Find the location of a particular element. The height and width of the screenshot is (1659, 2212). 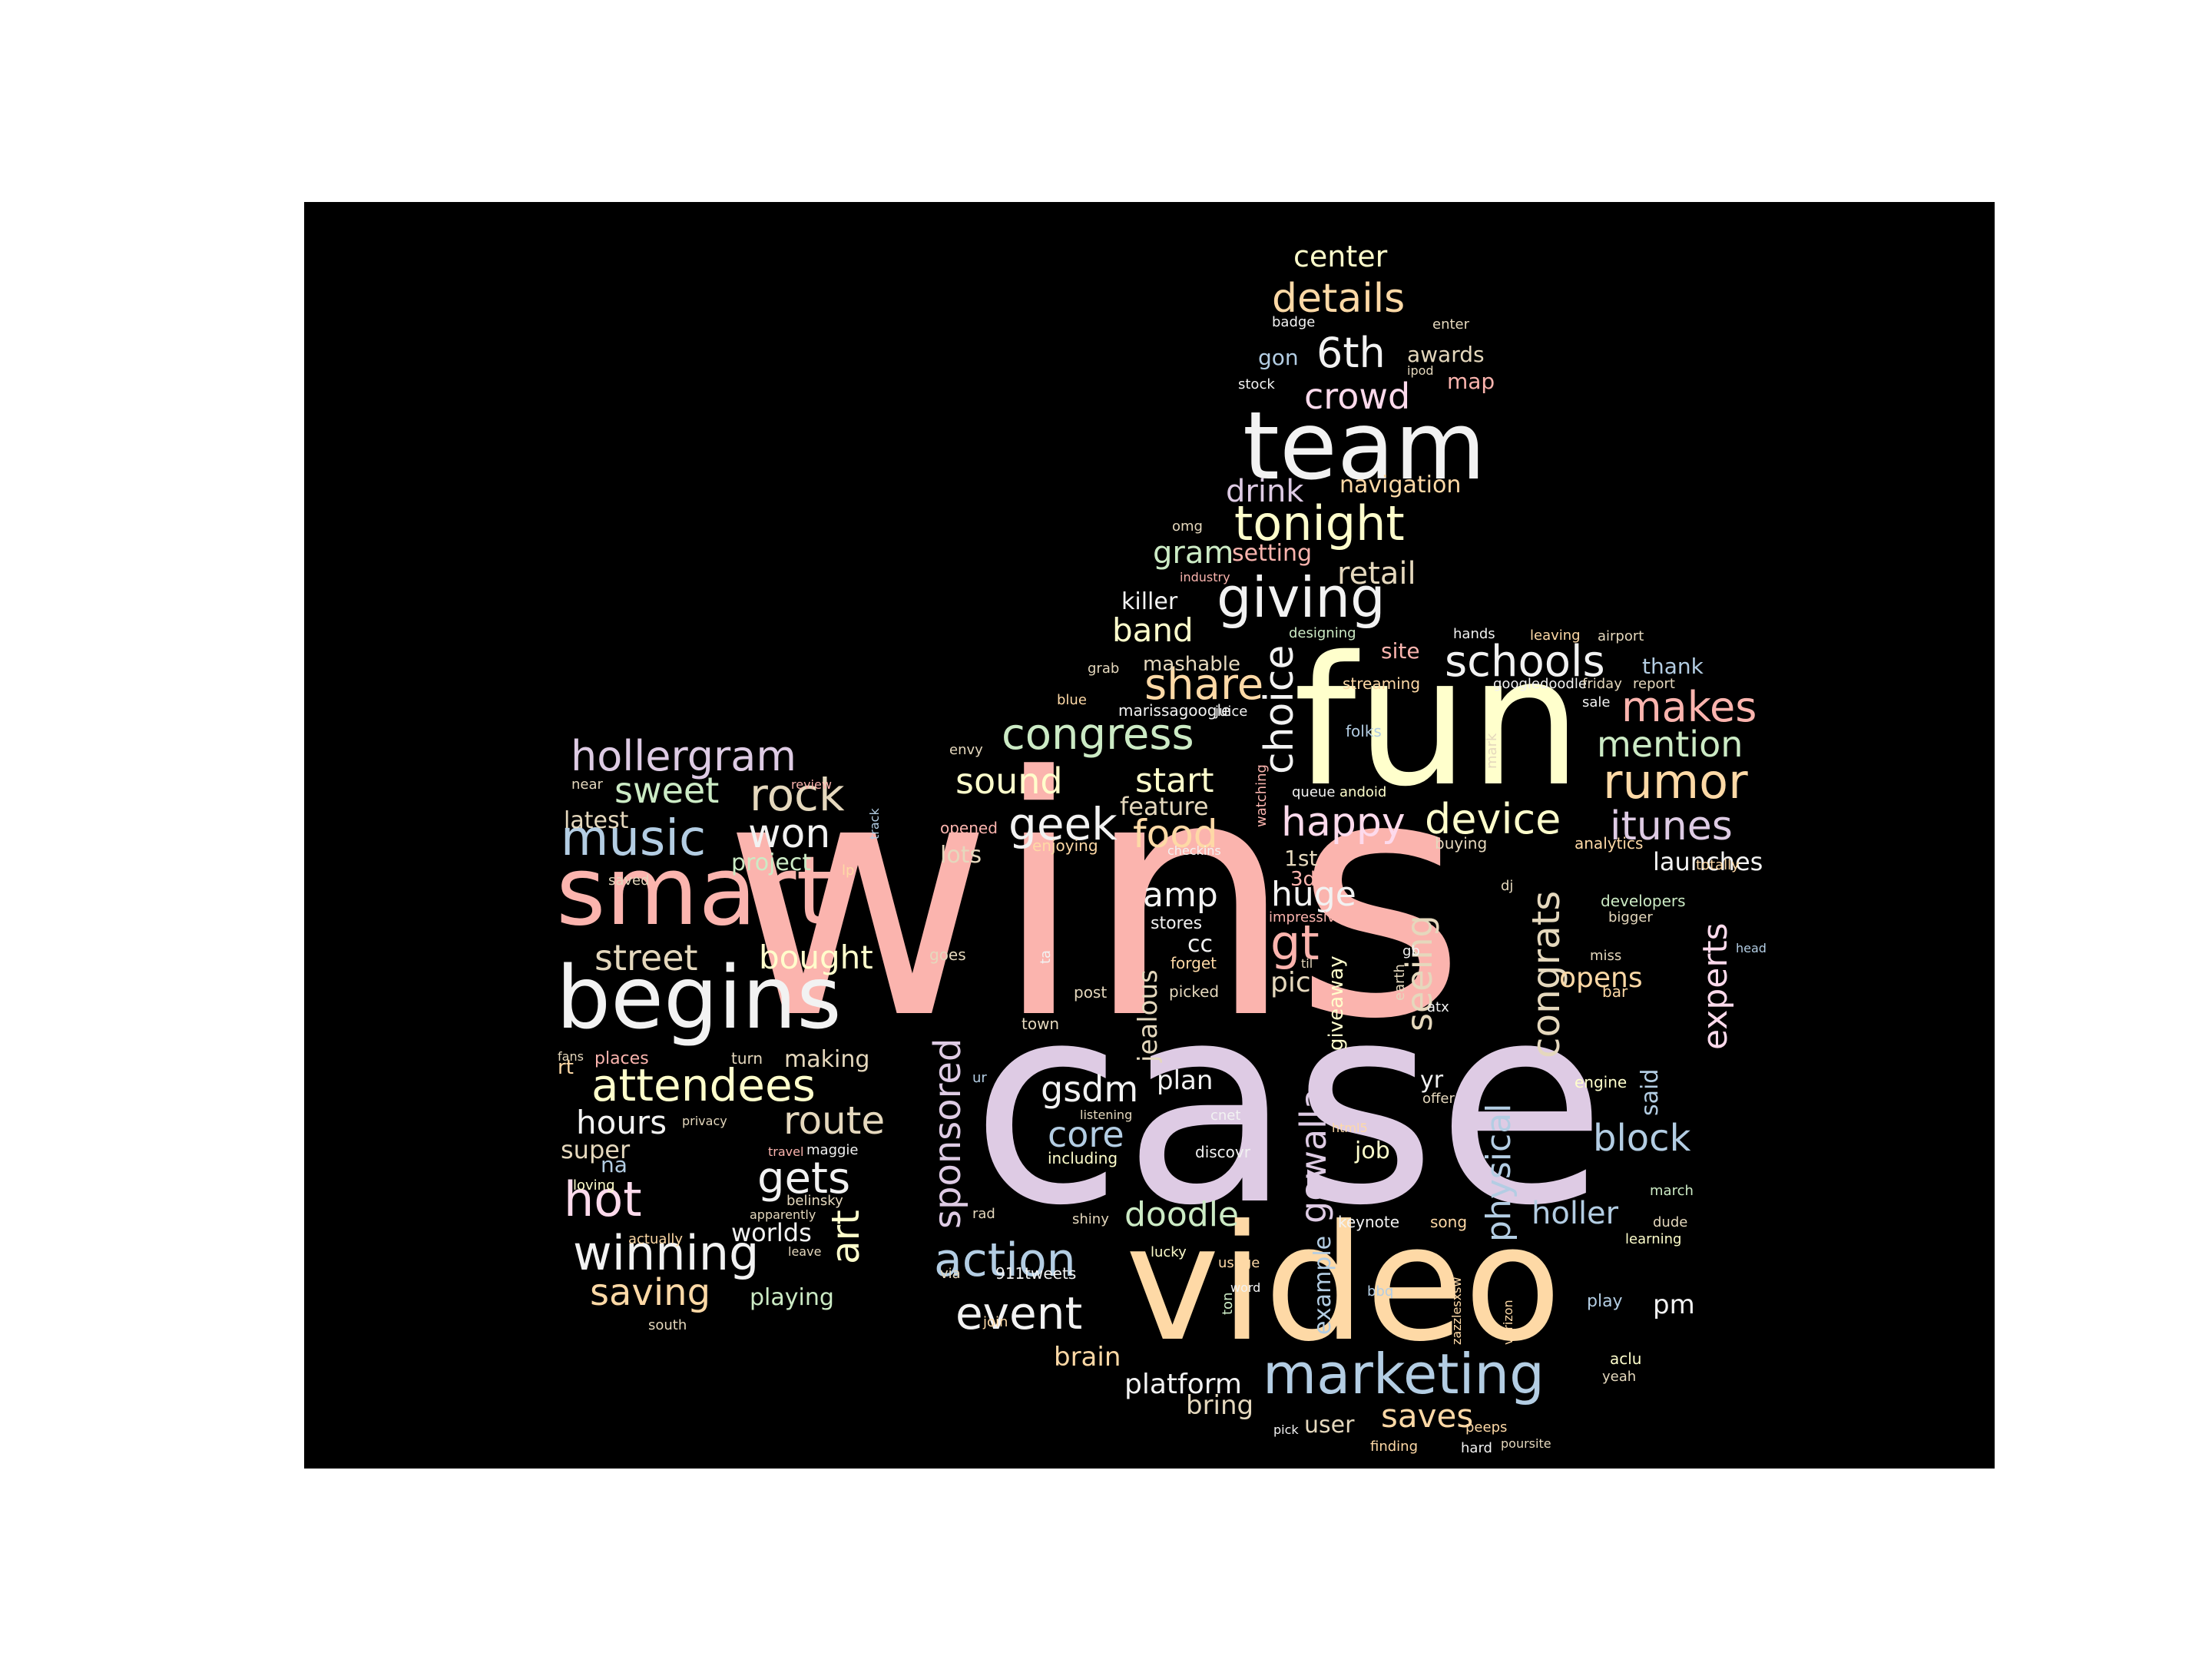

word: via is located at coordinates (950, 1274).